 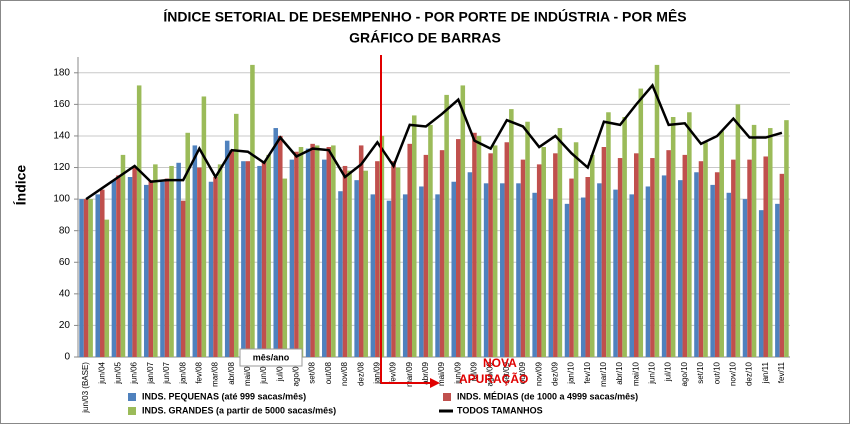 What do you see at coordinates (65, 262) in the screenshot?
I see `y-tick-label: 60` at bounding box center [65, 262].